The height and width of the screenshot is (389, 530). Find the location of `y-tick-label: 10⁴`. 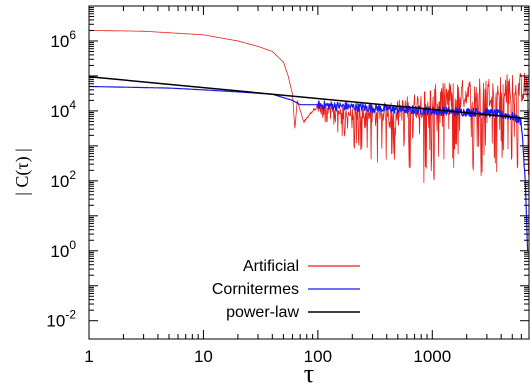

y-tick-label: 10⁴ is located at coordinates (63, 109).